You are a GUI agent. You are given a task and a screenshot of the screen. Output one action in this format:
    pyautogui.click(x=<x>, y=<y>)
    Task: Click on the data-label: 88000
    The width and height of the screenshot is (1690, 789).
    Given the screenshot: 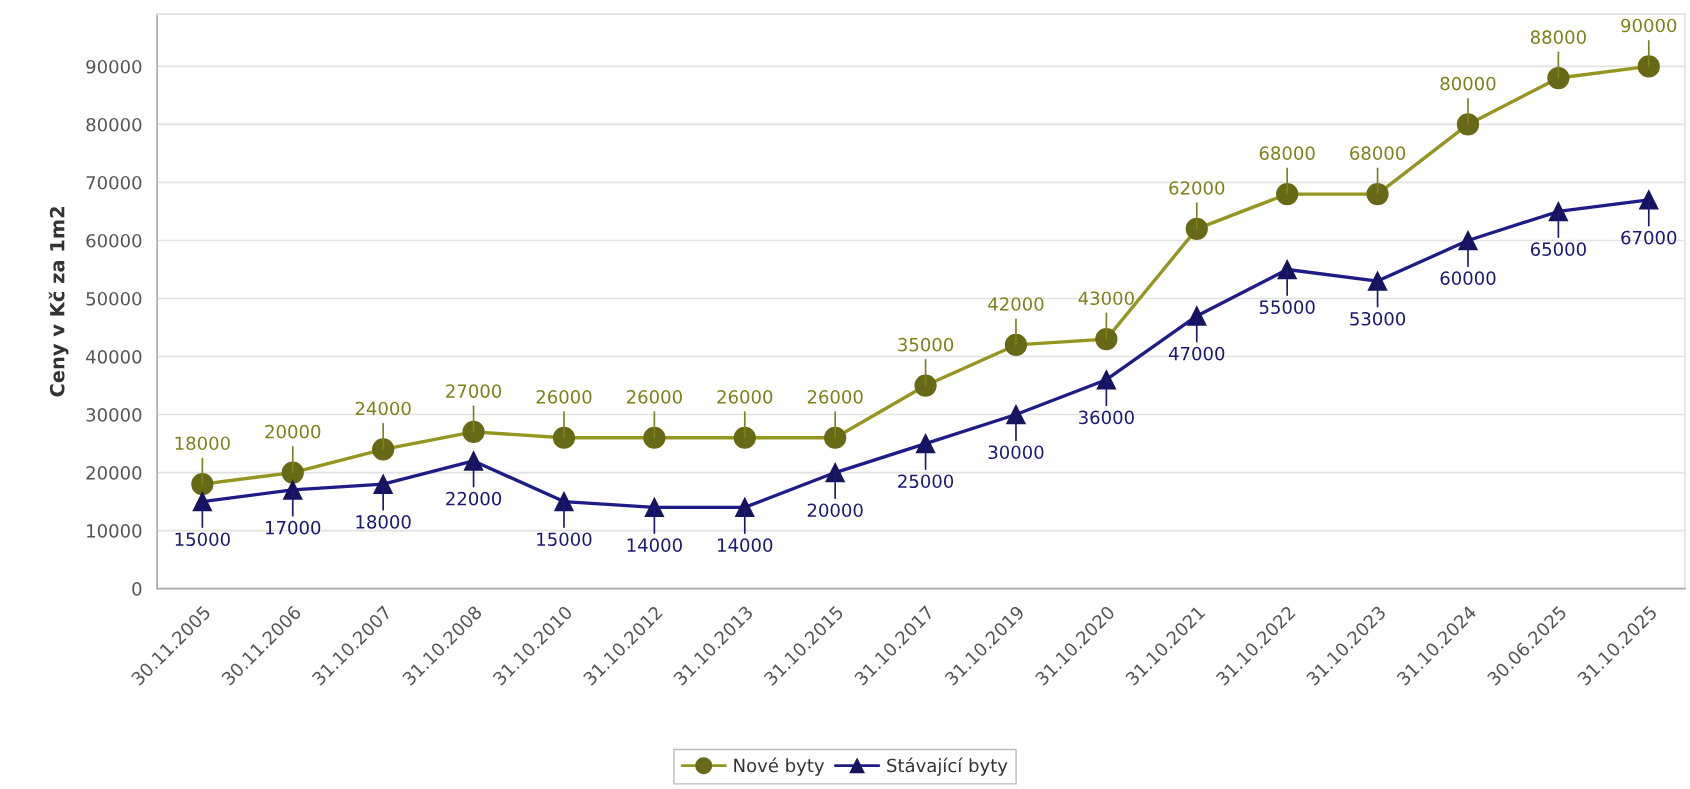 What is the action you would take?
    pyautogui.click(x=1558, y=37)
    